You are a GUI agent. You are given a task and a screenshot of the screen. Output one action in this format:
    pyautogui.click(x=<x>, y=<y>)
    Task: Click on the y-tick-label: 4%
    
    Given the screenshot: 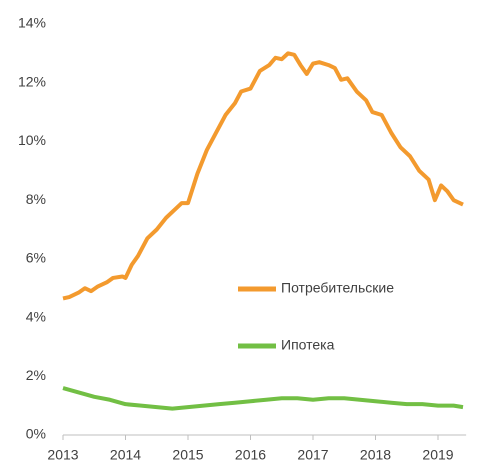 What is the action you would take?
    pyautogui.click(x=36, y=316)
    